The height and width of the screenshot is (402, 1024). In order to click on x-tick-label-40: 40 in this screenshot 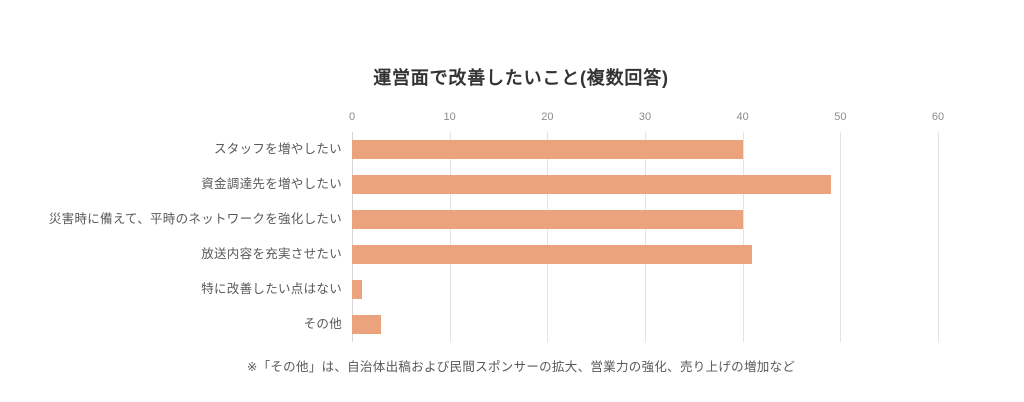, I will do `click(742, 117)`.